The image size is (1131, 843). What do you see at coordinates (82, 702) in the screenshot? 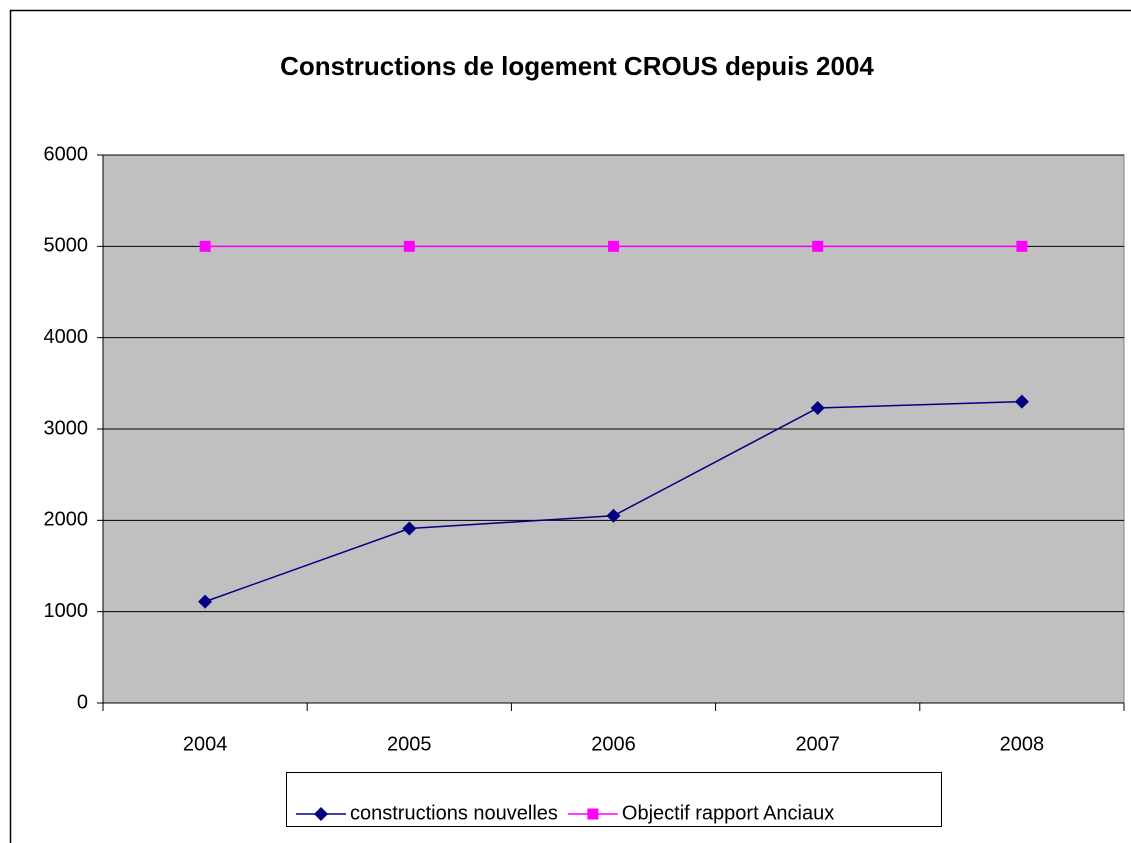
I see `y-tick-label: 0` at bounding box center [82, 702].